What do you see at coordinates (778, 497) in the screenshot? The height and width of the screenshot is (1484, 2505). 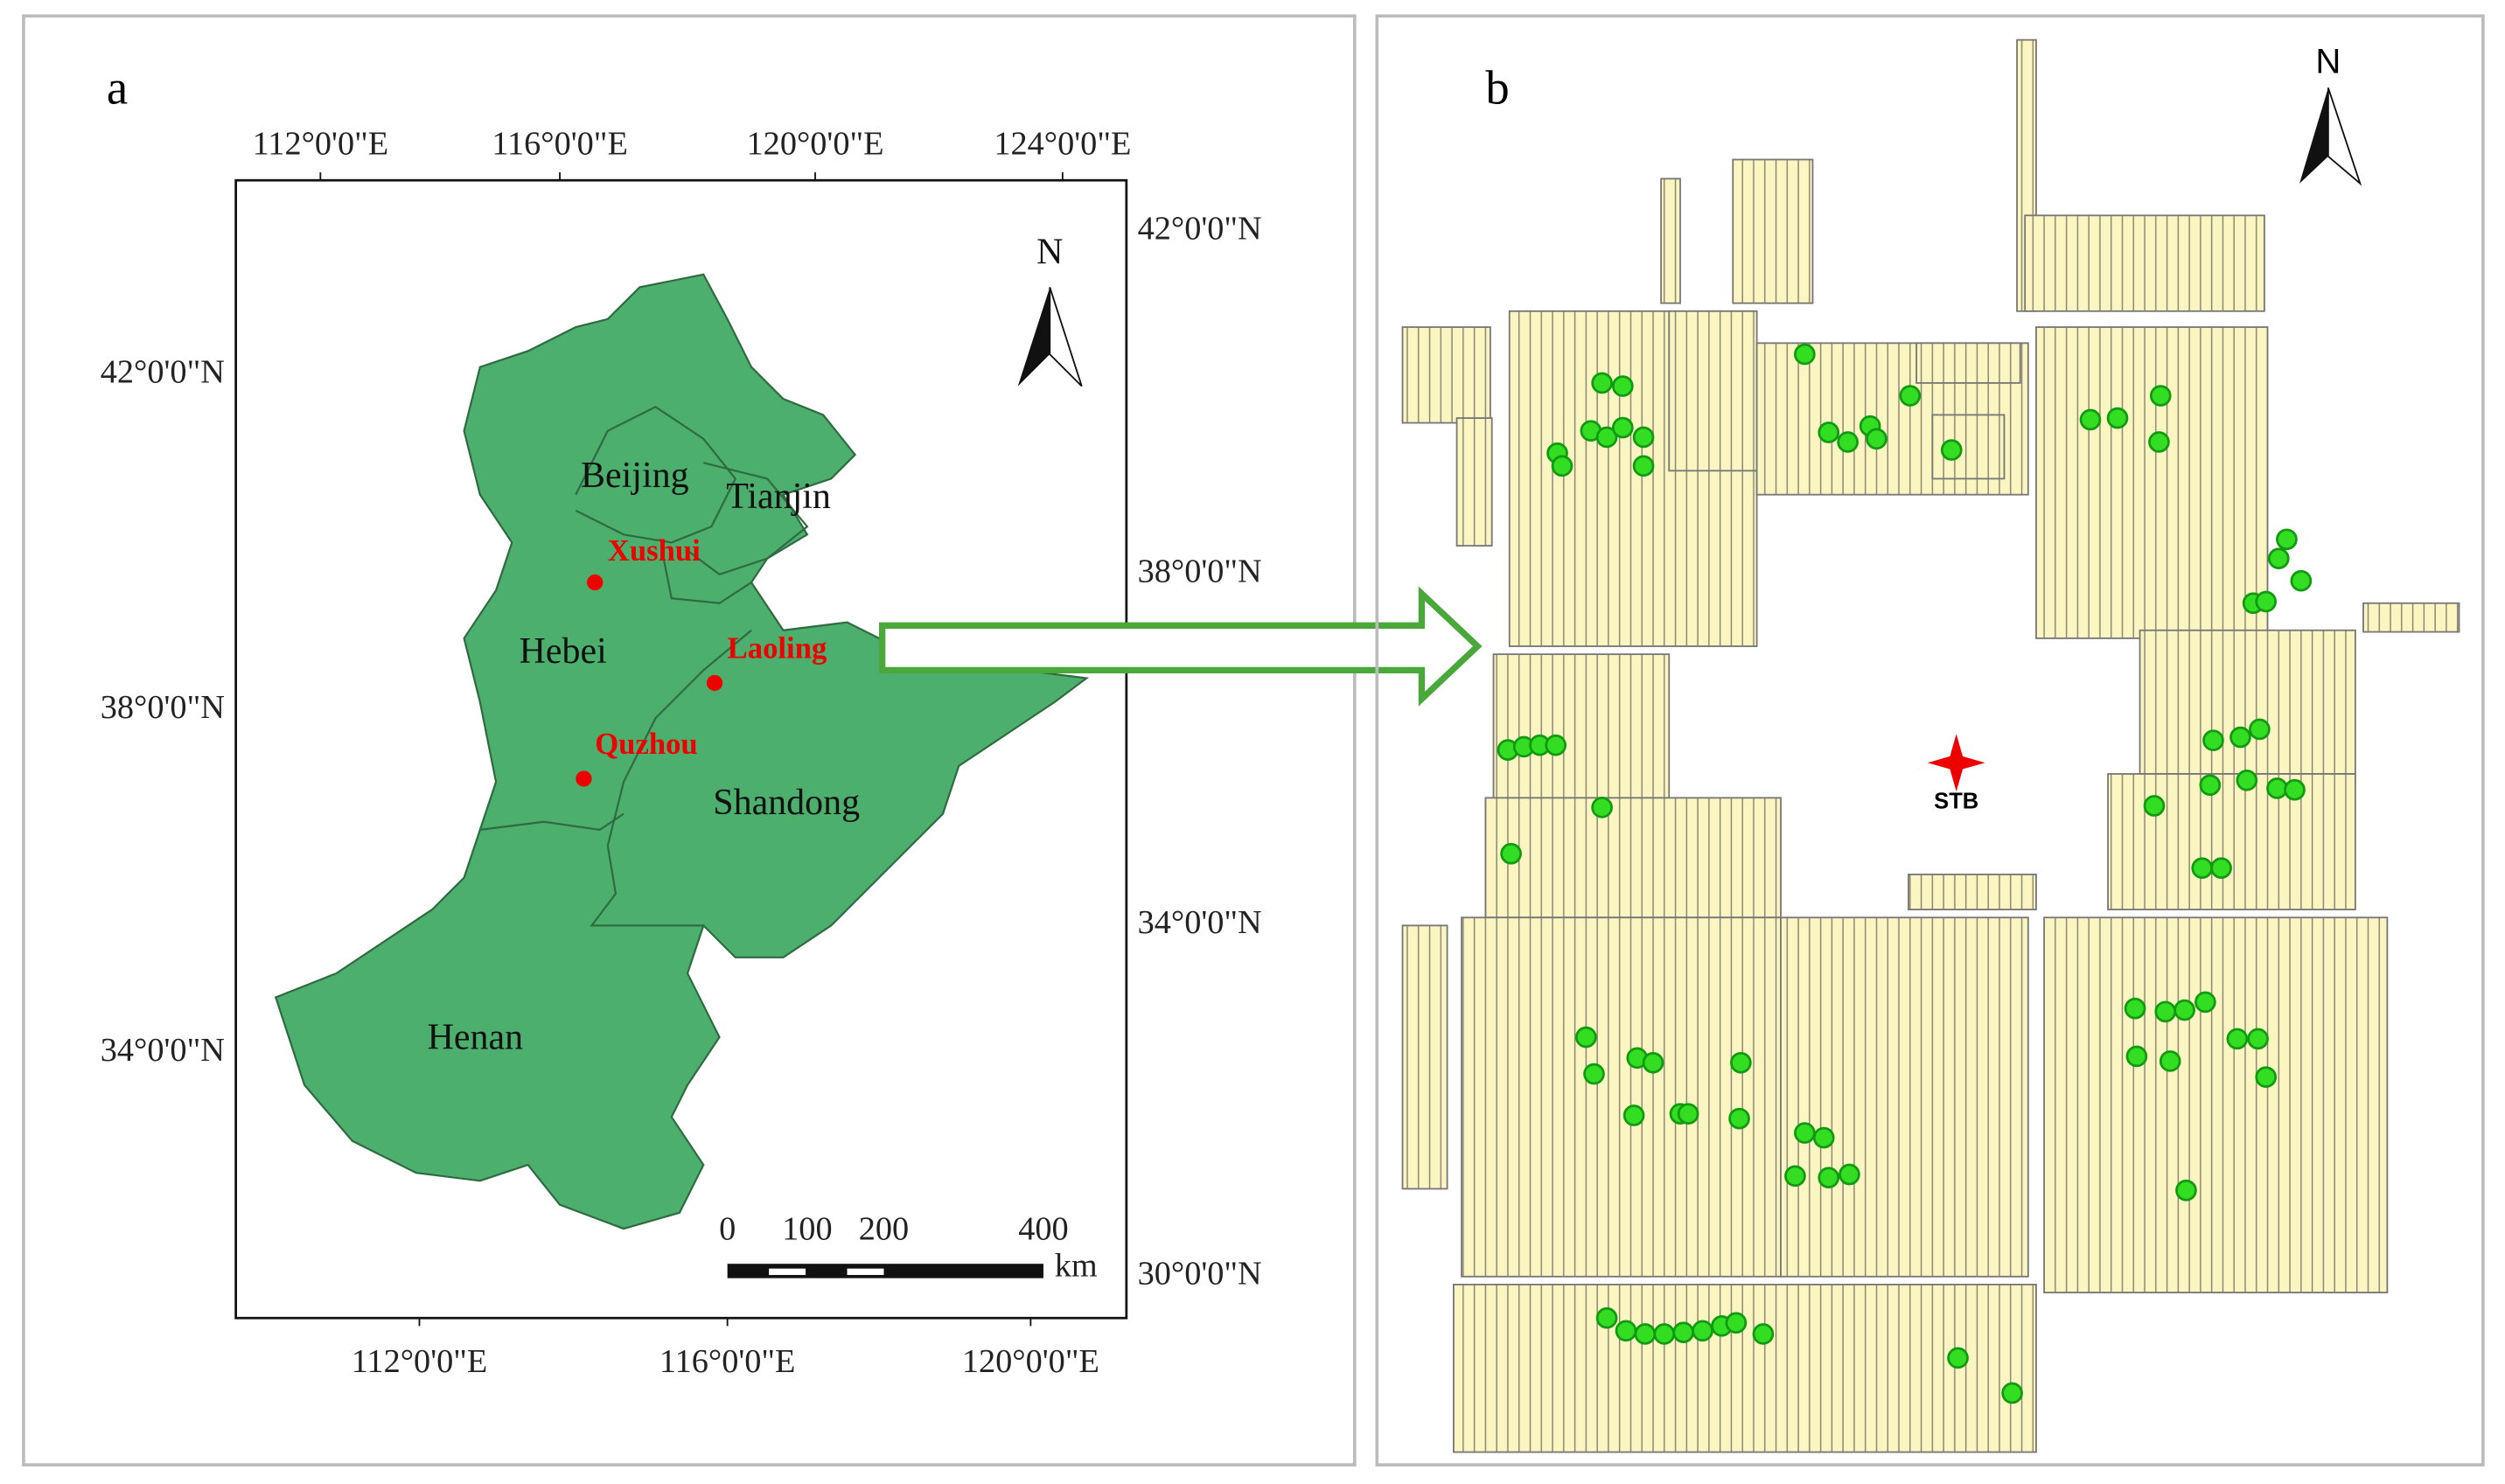 I see `region-label: Tianjin` at bounding box center [778, 497].